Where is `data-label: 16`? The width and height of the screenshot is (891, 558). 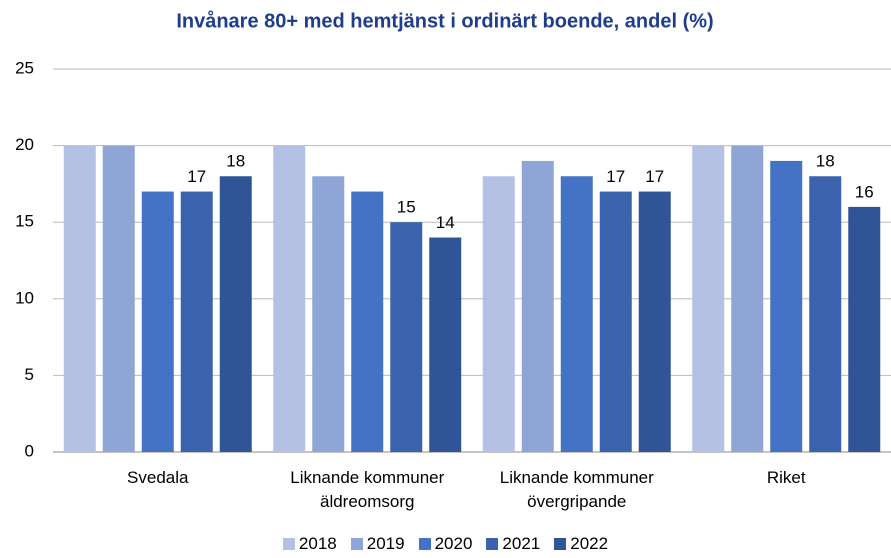
data-label: 16 is located at coordinates (864, 191).